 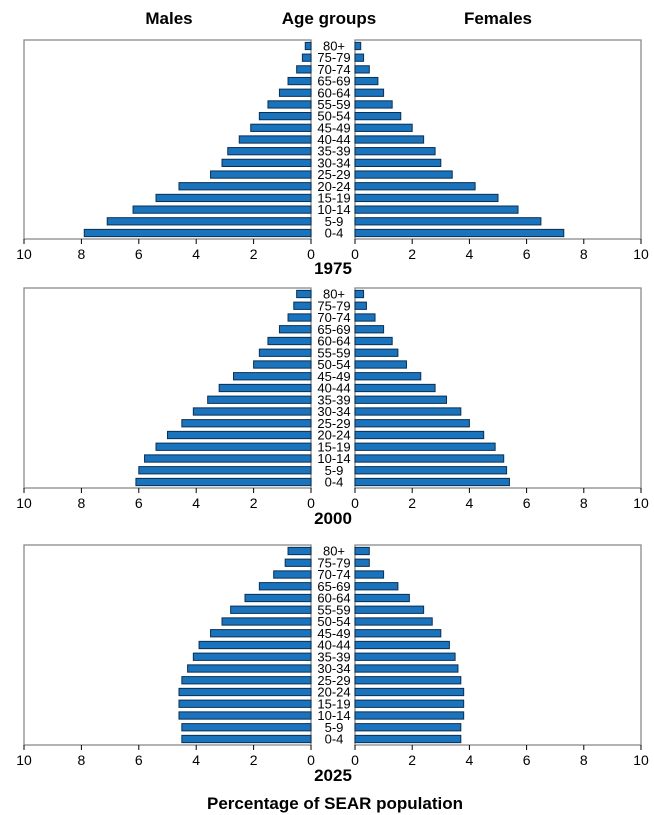 What do you see at coordinates (24, 760) in the screenshot?
I see `x-tick-label-males: 10` at bounding box center [24, 760].